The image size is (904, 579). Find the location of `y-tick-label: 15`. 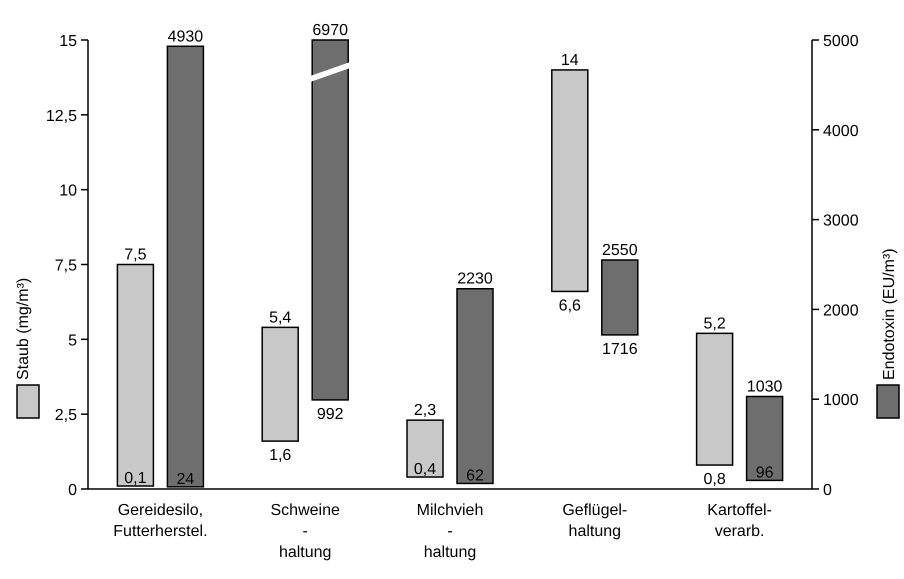

y-tick-label: 15 is located at coordinates (68, 41).